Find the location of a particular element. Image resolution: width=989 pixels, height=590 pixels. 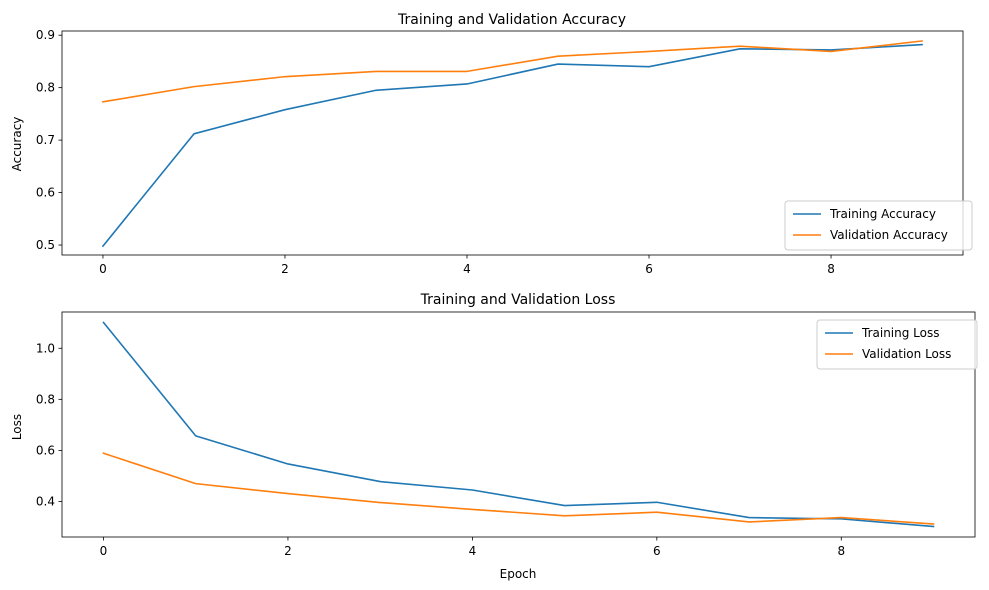

accuracy-chart-xtick-label: 4 is located at coordinates (467, 269).